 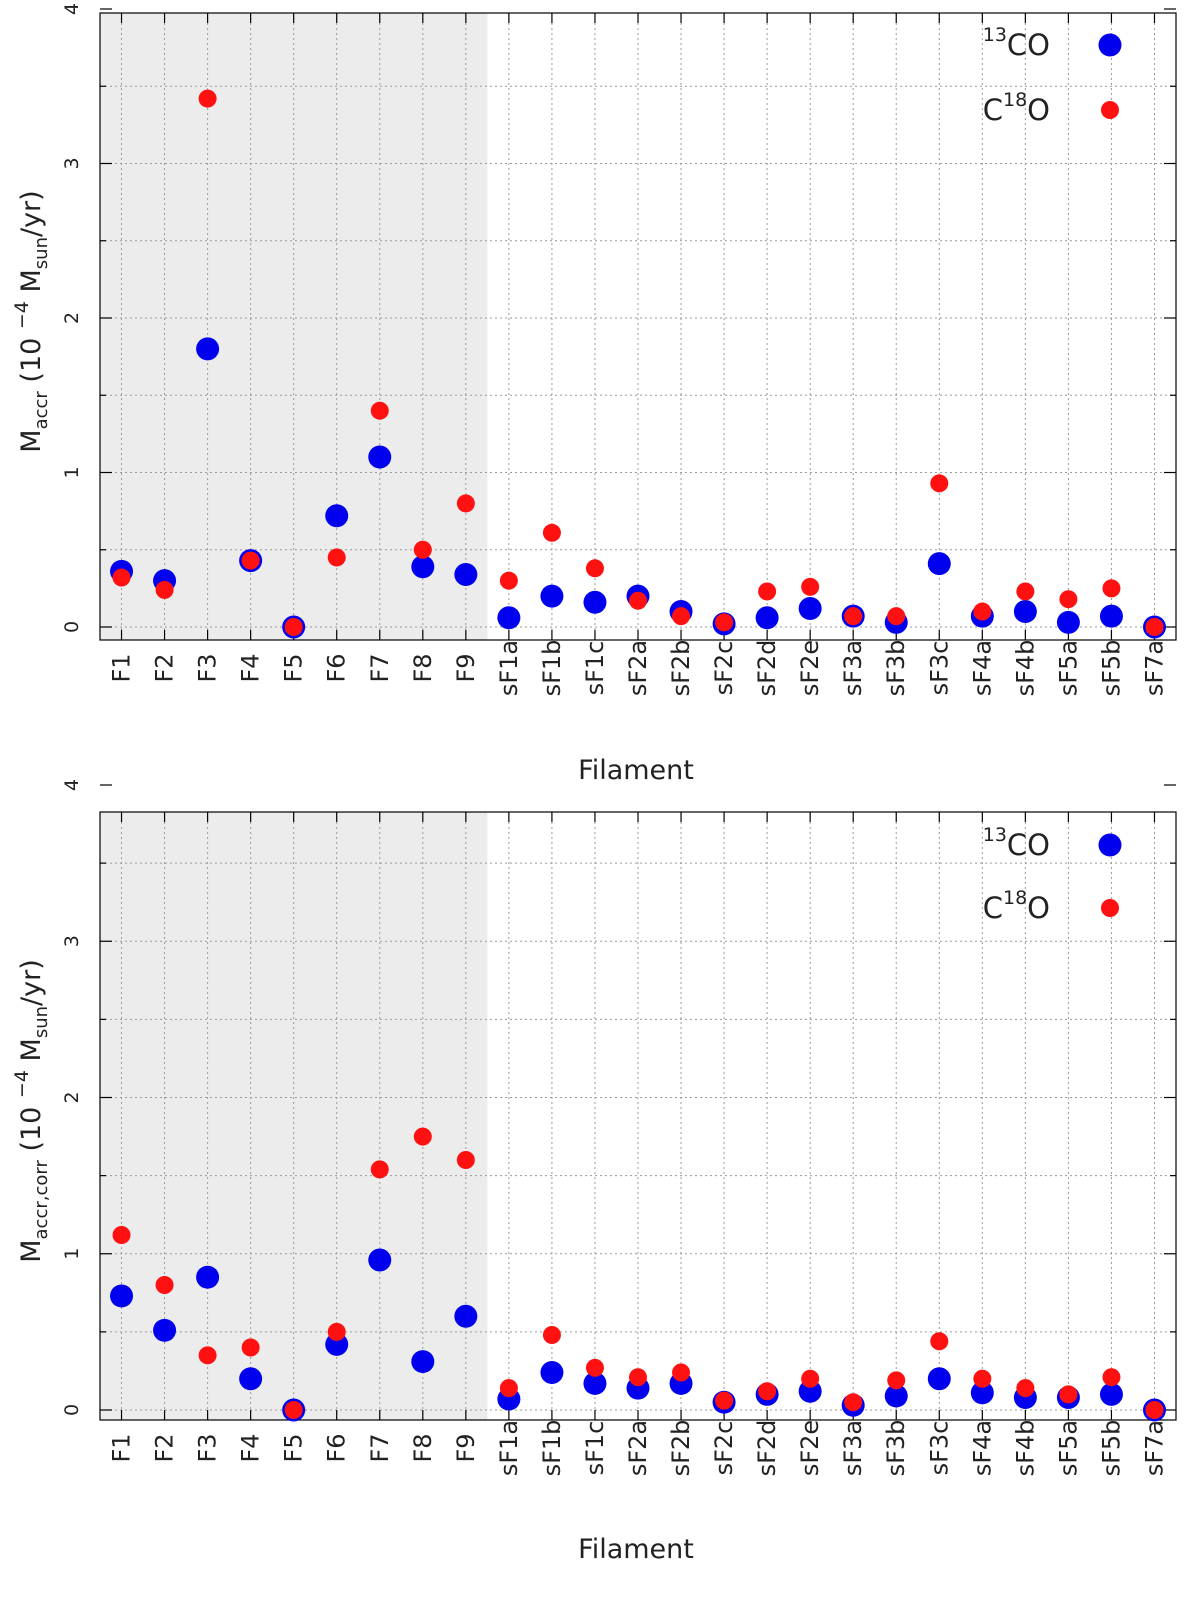 I want to click on x-tick-label: sF3a, so click(x=853, y=1448).